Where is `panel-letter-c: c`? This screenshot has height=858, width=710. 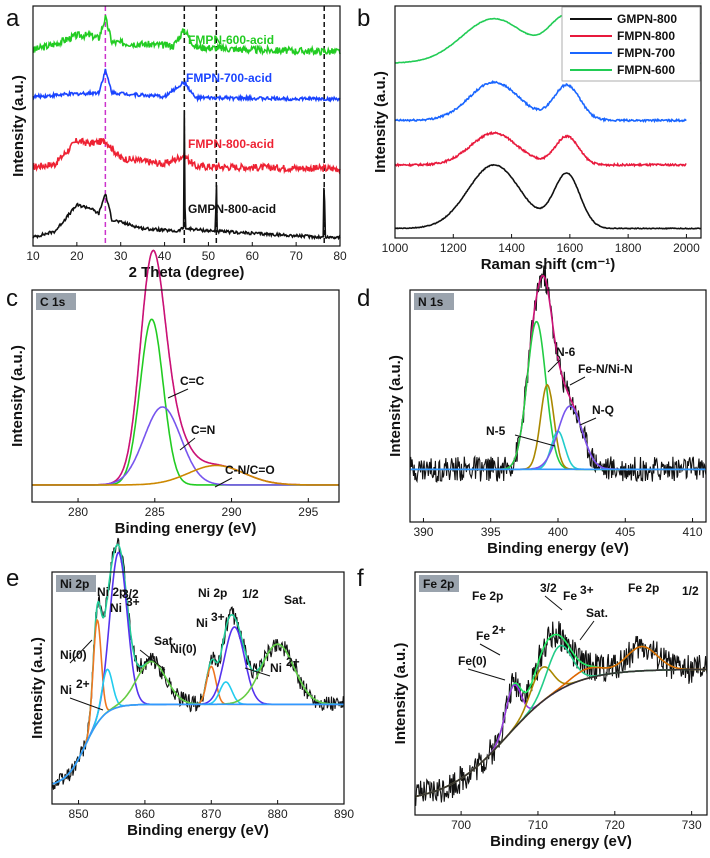
panel-letter-c: c is located at coordinates (12, 298).